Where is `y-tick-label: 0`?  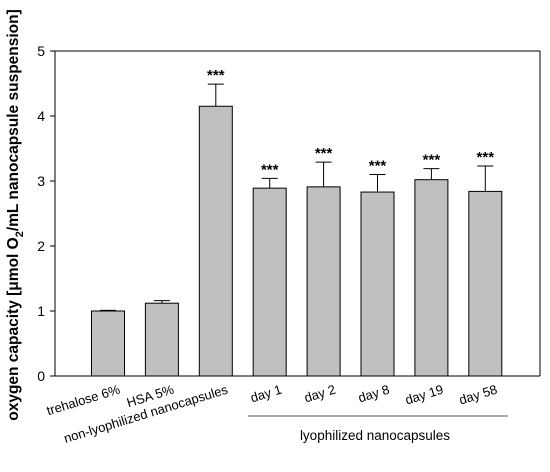 y-tick-label: 0 is located at coordinates (41, 376).